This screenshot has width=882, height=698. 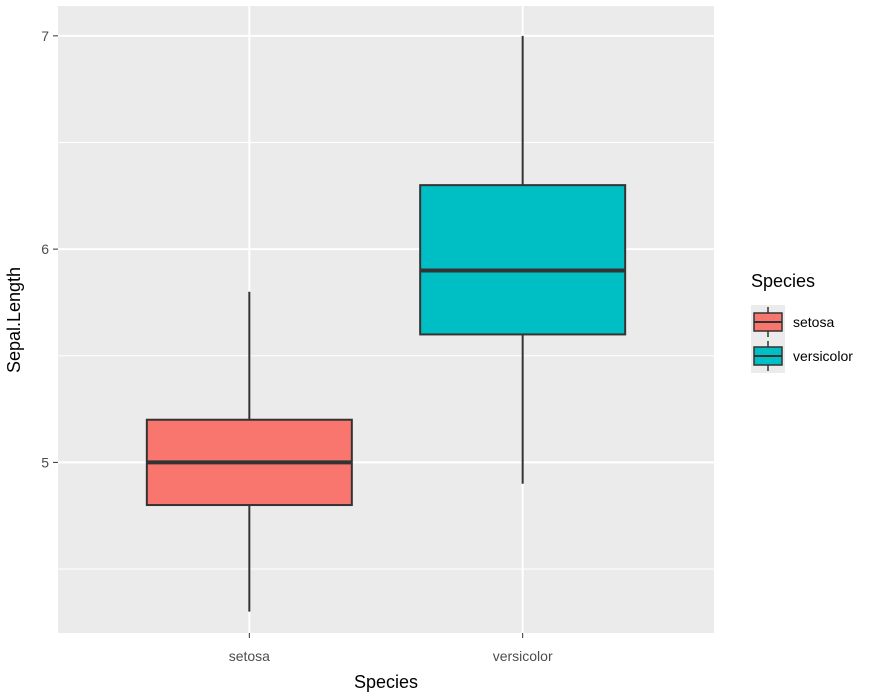 What do you see at coordinates (783, 281) in the screenshot?
I see `legend-title: Species` at bounding box center [783, 281].